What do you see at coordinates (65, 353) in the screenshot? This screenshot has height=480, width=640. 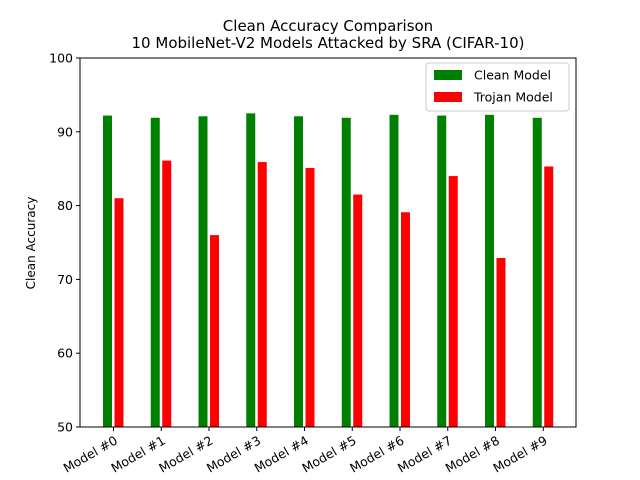 I see `y-tick-label: 60` at bounding box center [65, 353].